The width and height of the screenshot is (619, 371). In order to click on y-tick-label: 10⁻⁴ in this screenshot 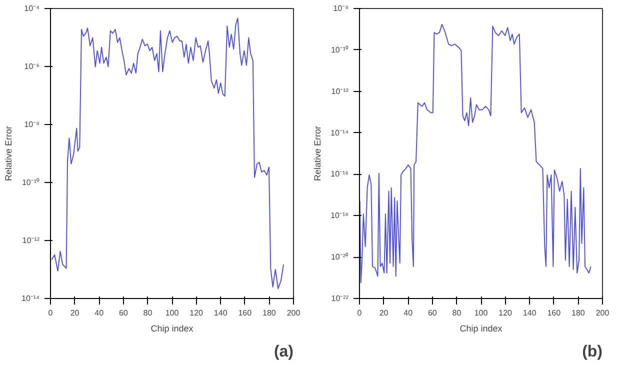, I will do `click(32, 8)`.